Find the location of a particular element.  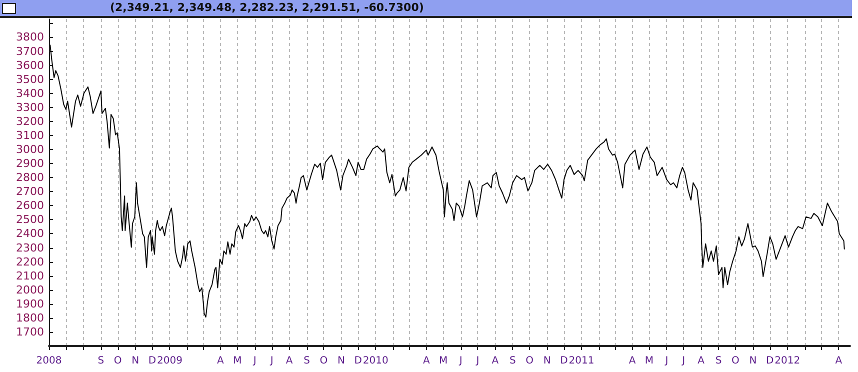

x-tick-label: 2009 is located at coordinates (169, 361).